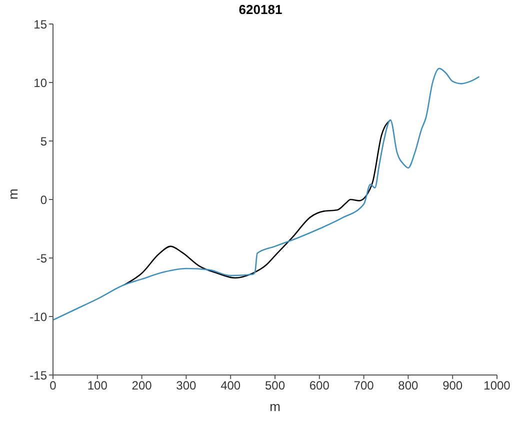 The height and width of the screenshot is (427, 521). Describe the element at coordinates (142, 385) in the screenshot. I see `x-tick-label: 200` at that location.